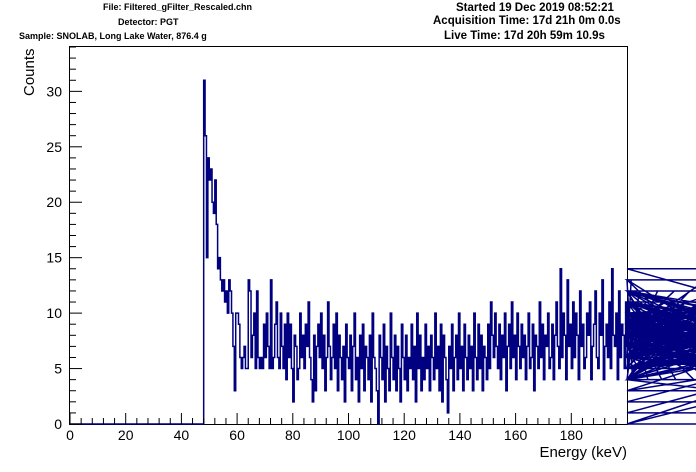  What do you see at coordinates (54, 147) in the screenshot?
I see `y-tick-label: 25` at bounding box center [54, 147].